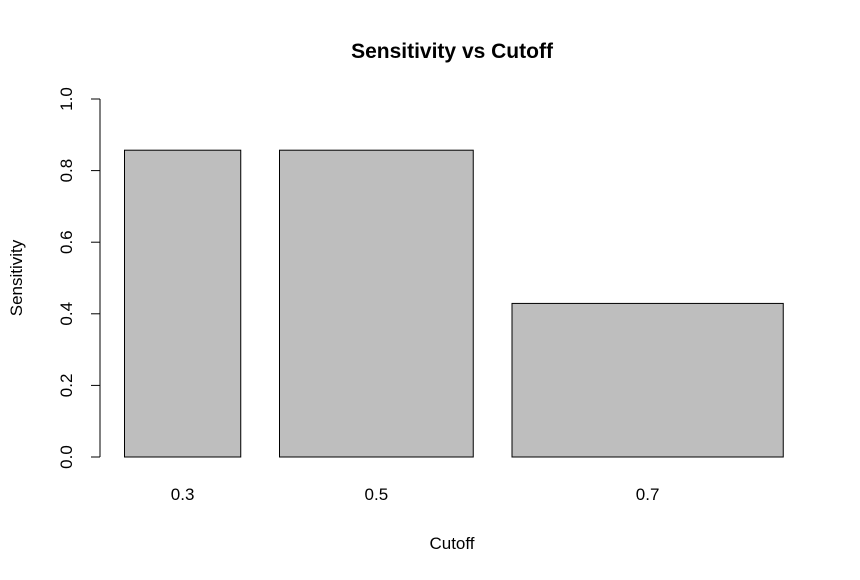 This screenshot has width=860, height=580. Describe the element at coordinates (66, 242) in the screenshot. I see `y-tick-label: 0.6` at that location.